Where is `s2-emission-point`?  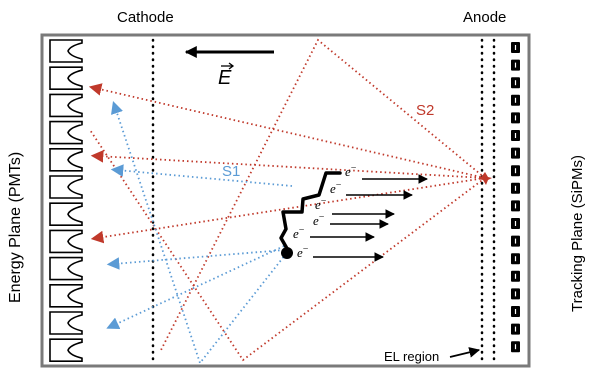 s2-emission-point is located at coordinates (485, 178).